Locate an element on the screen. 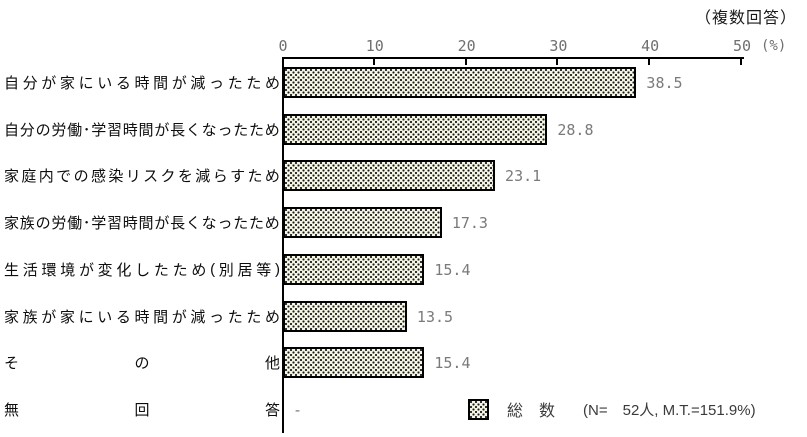 The width and height of the screenshot is (807, 437). x-axis-tick-label: 50 is located at coordinates (742, 46).